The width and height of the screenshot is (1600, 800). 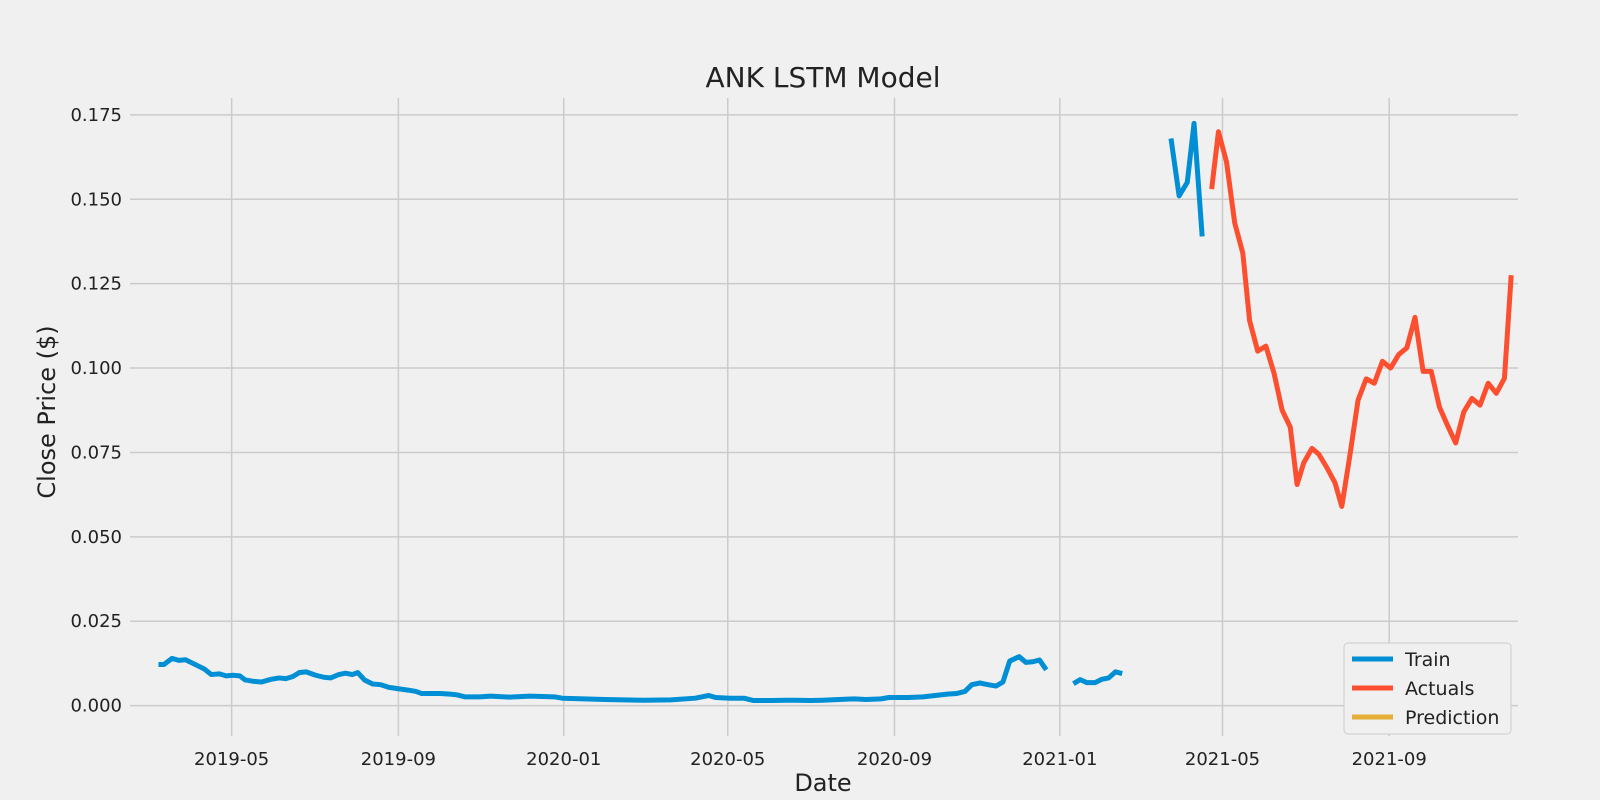 I want to click on y-tick-label: 0.025, so click(x=96, y=621).